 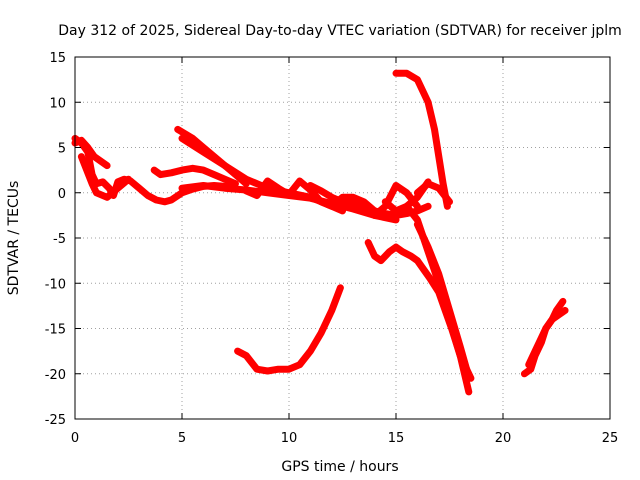 I want to click on y-tick-label: 0, so click(x=62, y=194).